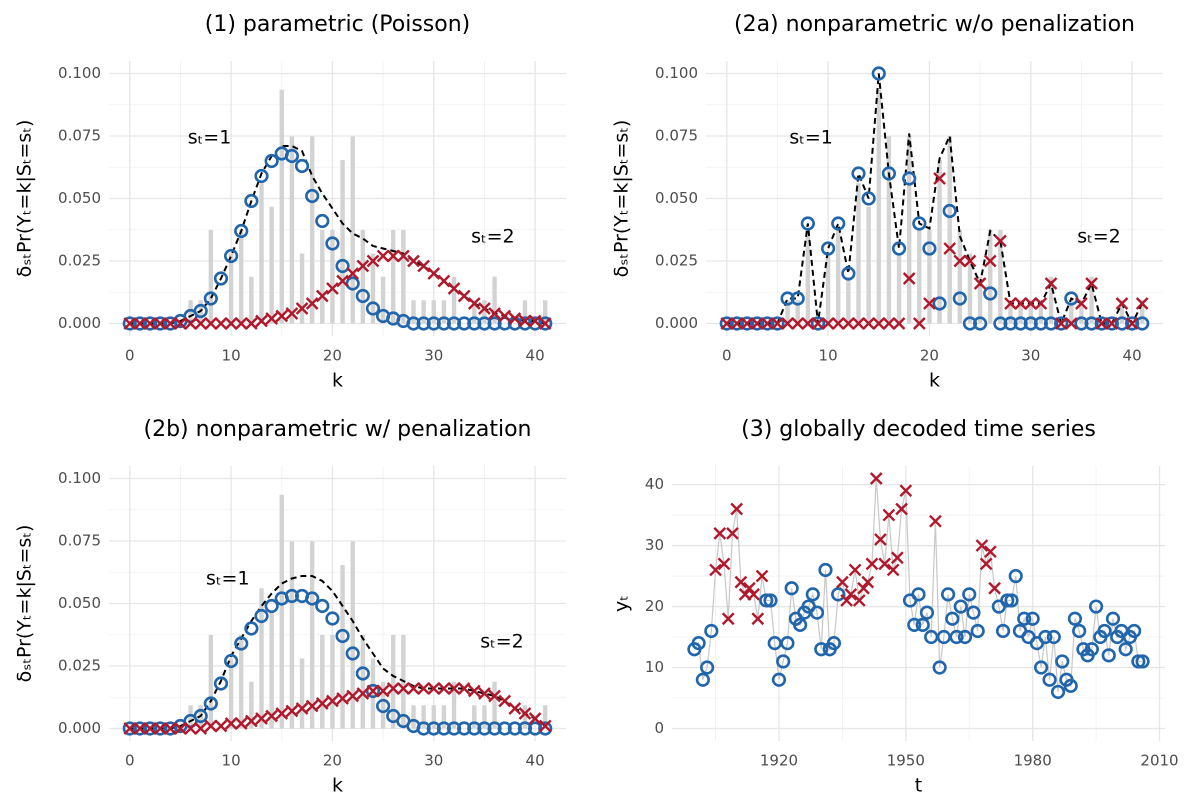  I want to click on panel-title: (2a) nonparametric w/o penalization, so click(934, 24).